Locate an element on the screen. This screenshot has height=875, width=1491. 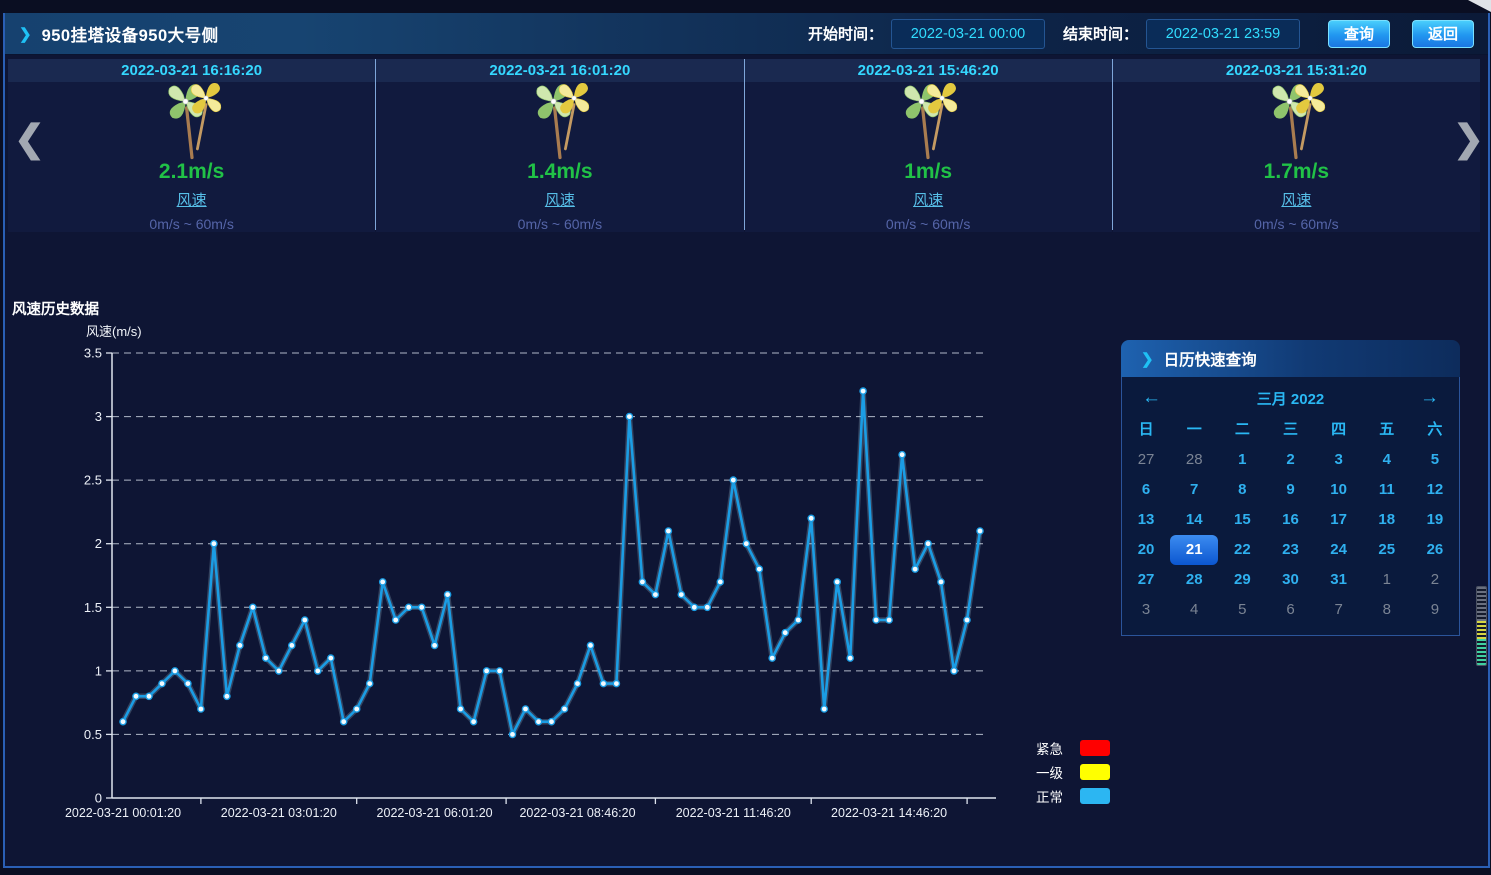
calendar-day: 24 is located at coordinates (1338, 549).